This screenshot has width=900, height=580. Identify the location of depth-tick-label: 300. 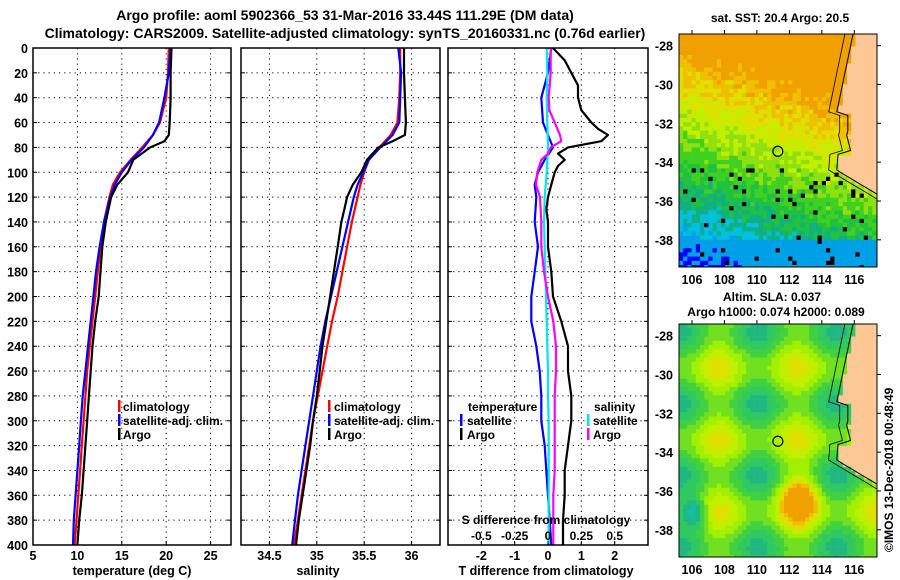
(17, 422).